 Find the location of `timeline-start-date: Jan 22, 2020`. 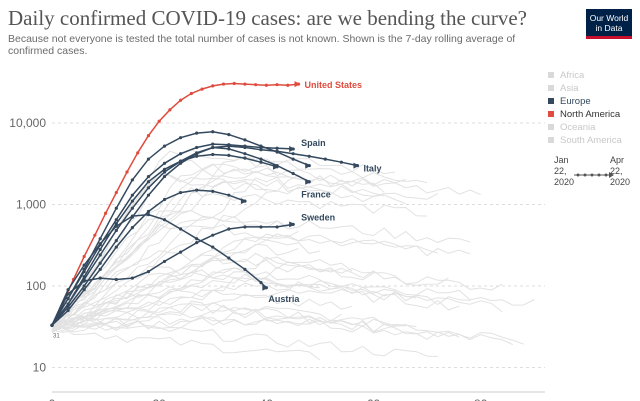

timeline-start-date: Jan 22, 2020 is located at coordinates (564, 171).